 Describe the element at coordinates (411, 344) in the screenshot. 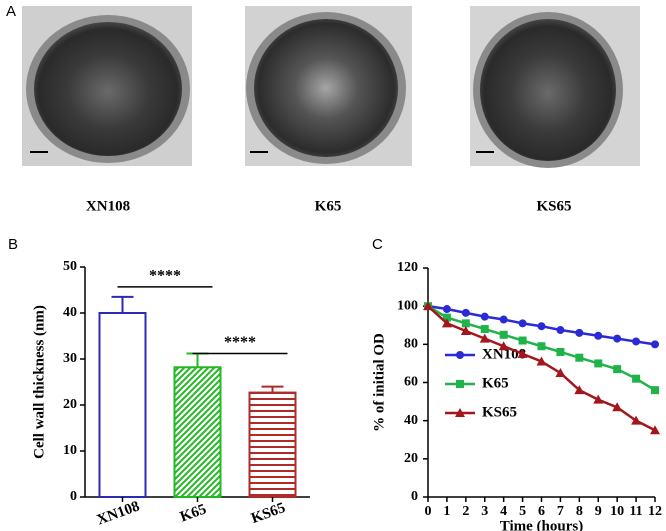

I see `y-tick-label: 80` at that location.